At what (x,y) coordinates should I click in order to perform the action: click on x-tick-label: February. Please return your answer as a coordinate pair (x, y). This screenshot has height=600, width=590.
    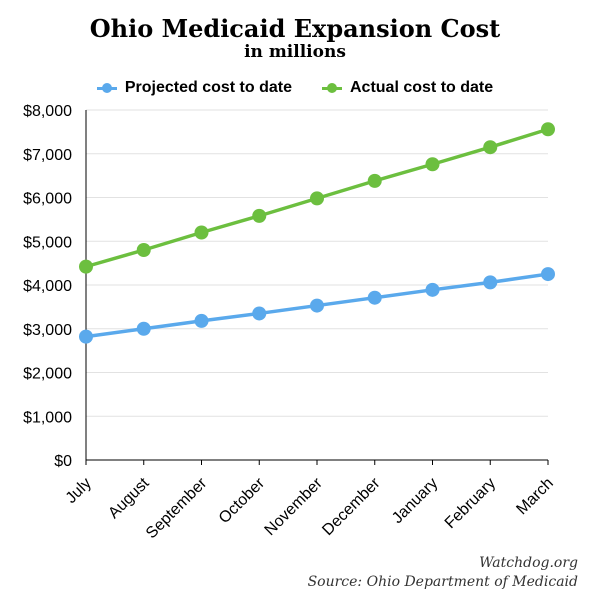
    Looking at the image, I should click on (470, 503).